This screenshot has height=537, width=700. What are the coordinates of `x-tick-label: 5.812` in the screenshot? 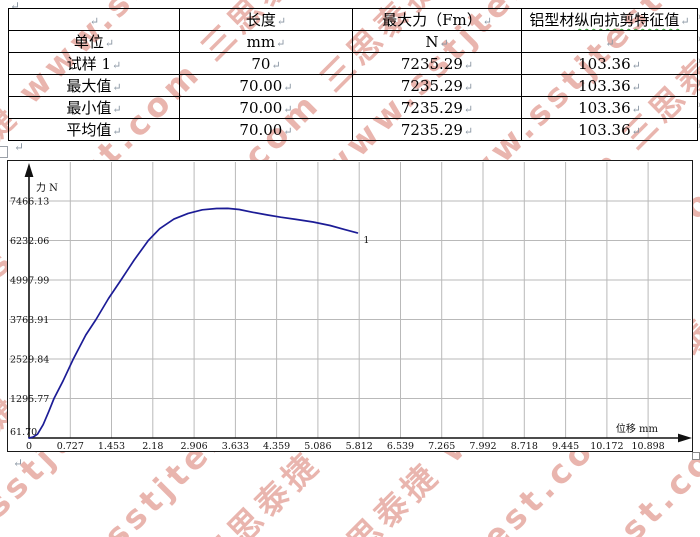 It's located at (359, 446).